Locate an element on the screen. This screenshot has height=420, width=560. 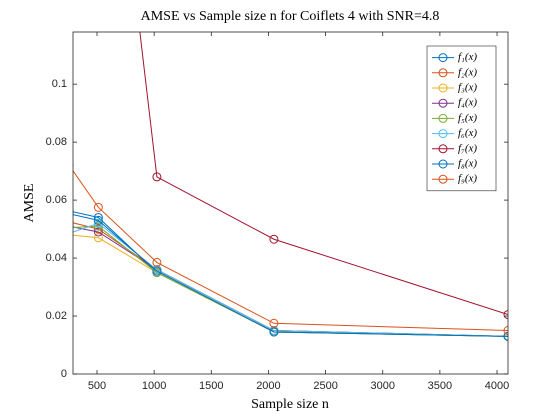
x-tick-label: 2000 is located at coordinates (268, 386).